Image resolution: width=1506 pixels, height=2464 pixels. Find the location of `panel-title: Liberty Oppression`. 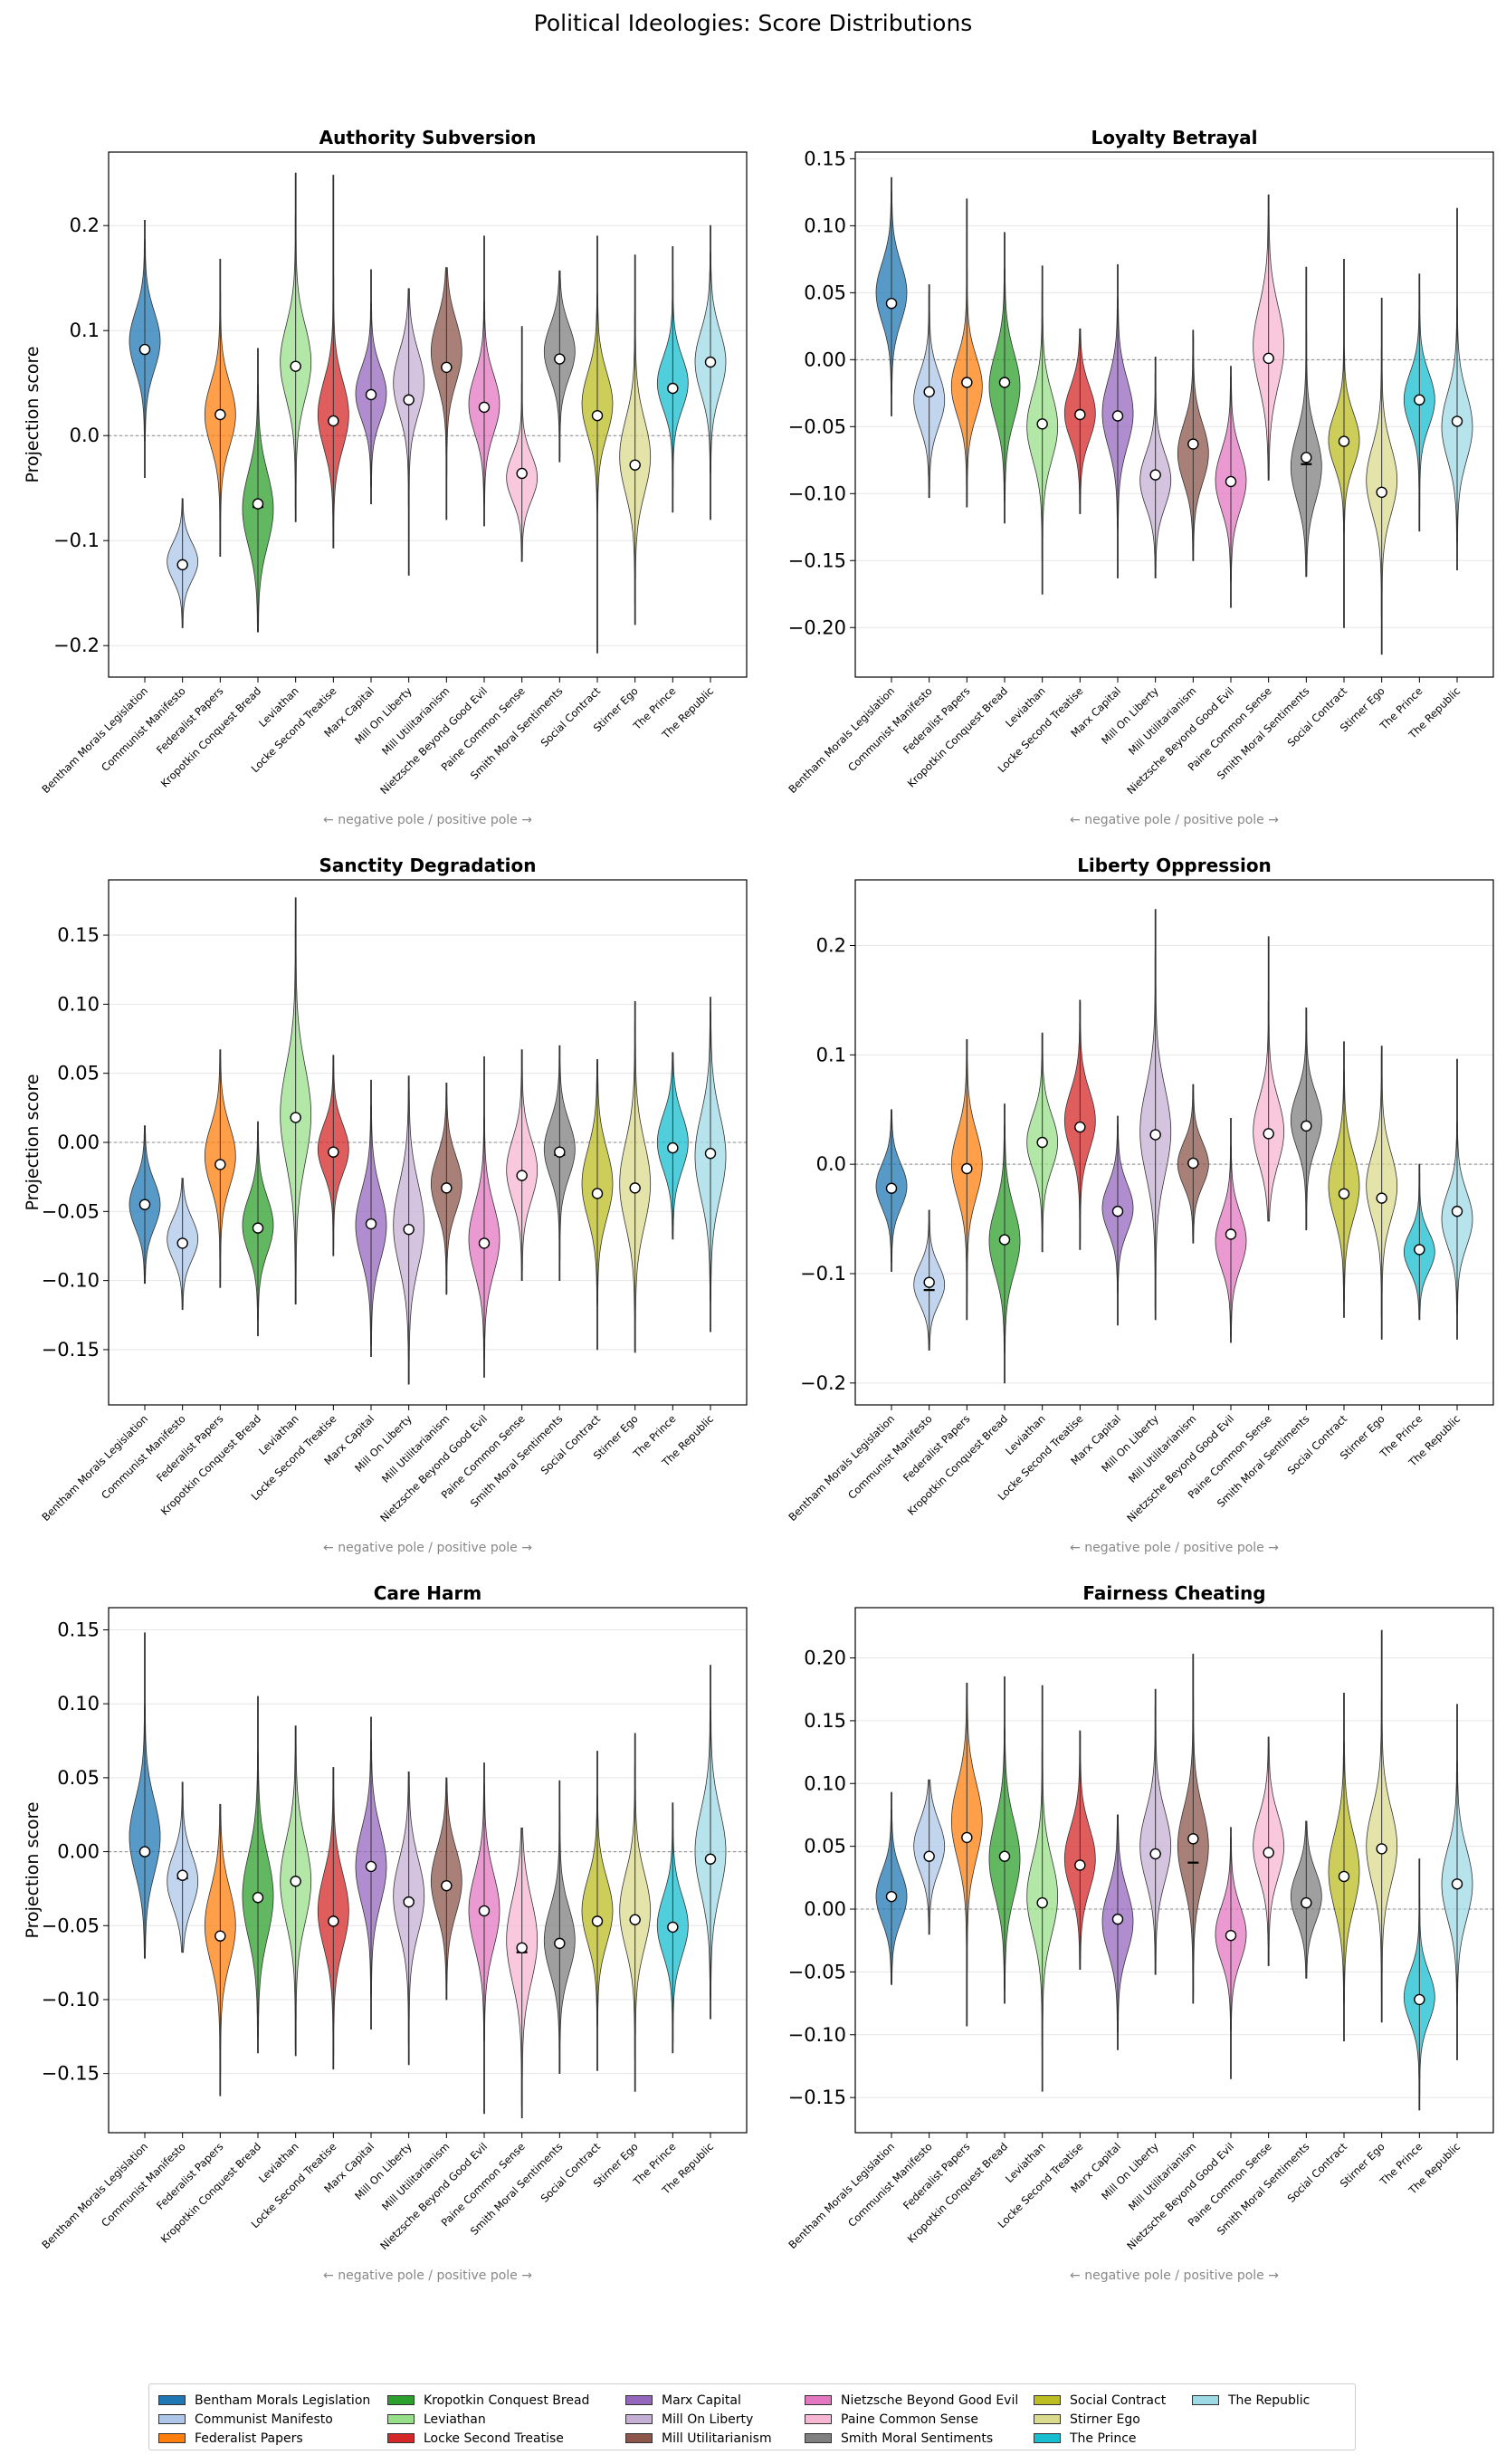

panel-title: Liberty Oppression is located at coordinates (1174, 865).